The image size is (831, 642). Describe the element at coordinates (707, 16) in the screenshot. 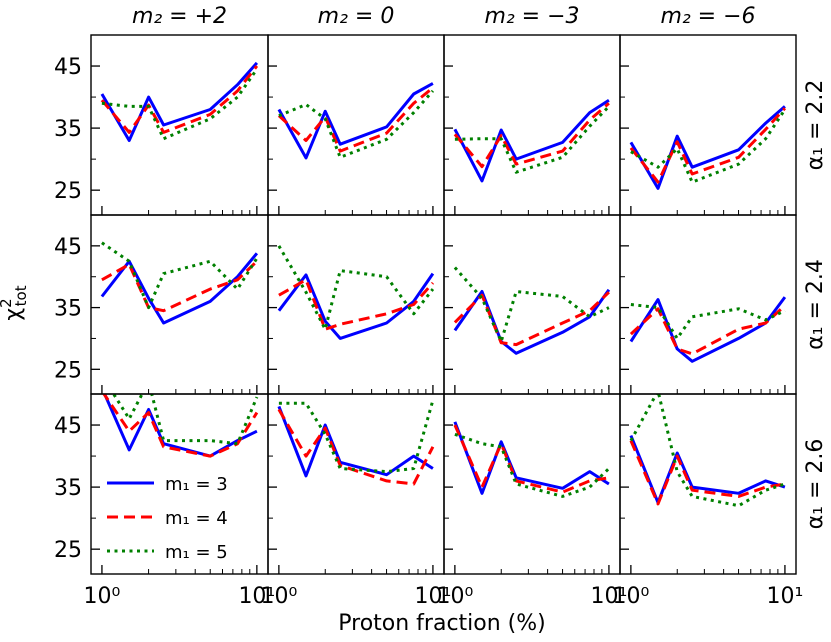

I see `column-title: m₂ = −6` at that location.